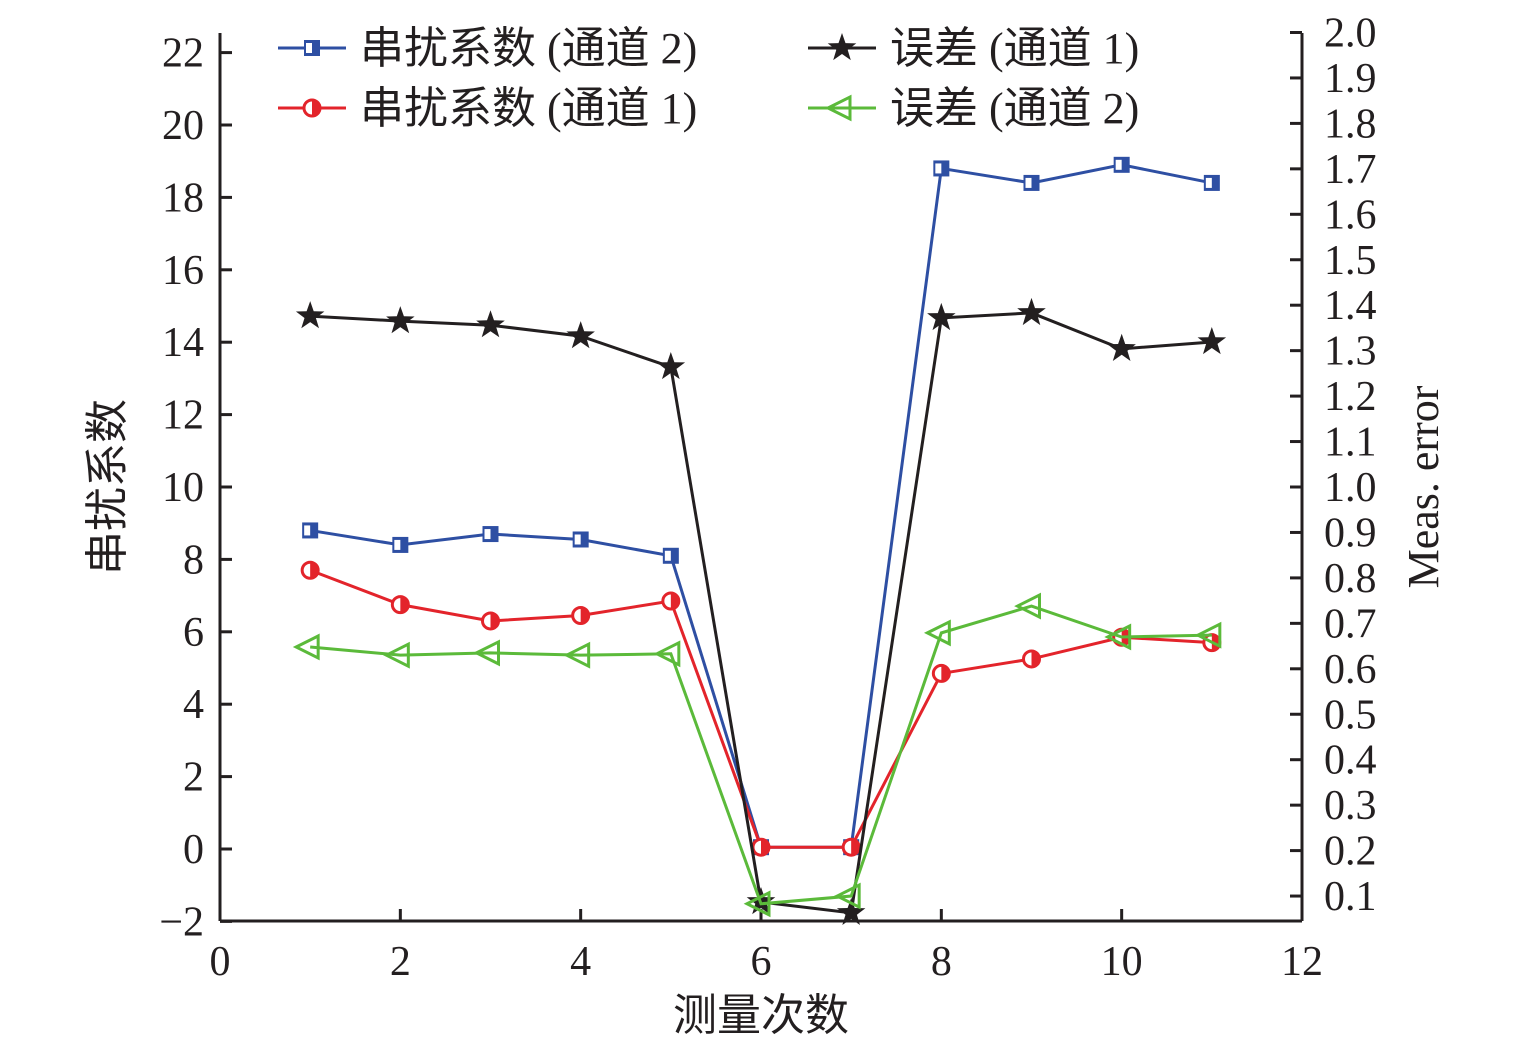  I want to click on x-tick-label: 6, so click(761, 962).